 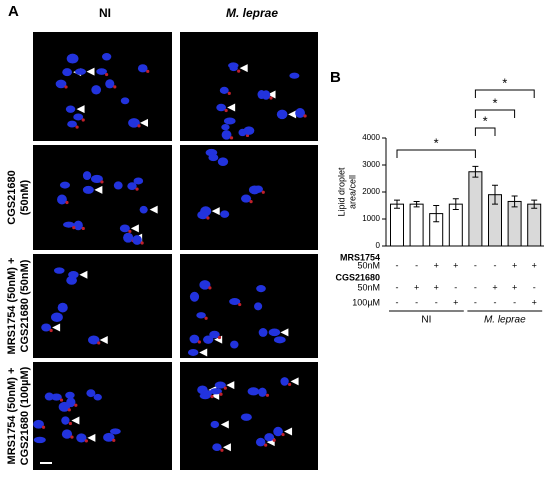 I want to click on y-tick-label: 4000, so click(x=371, y=137).